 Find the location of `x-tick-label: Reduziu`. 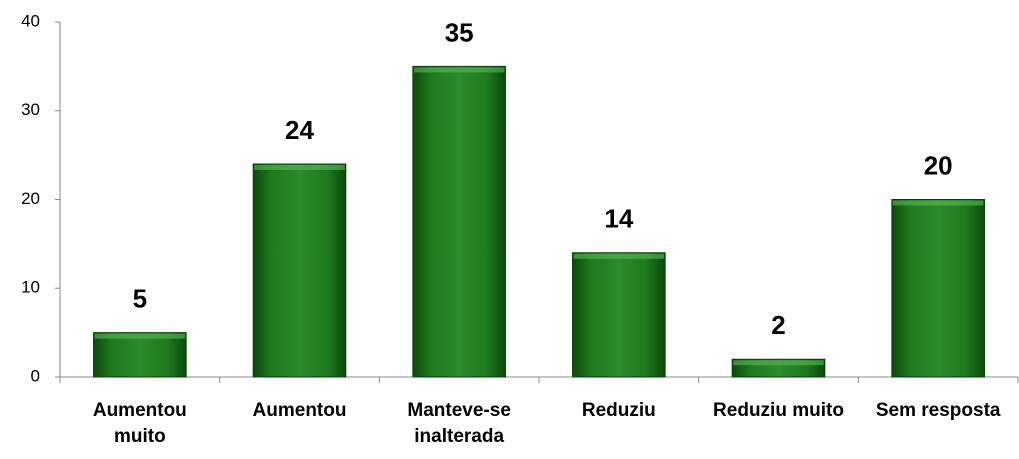

x-tick-label: Reduziu is located at coordinates (618, 410).